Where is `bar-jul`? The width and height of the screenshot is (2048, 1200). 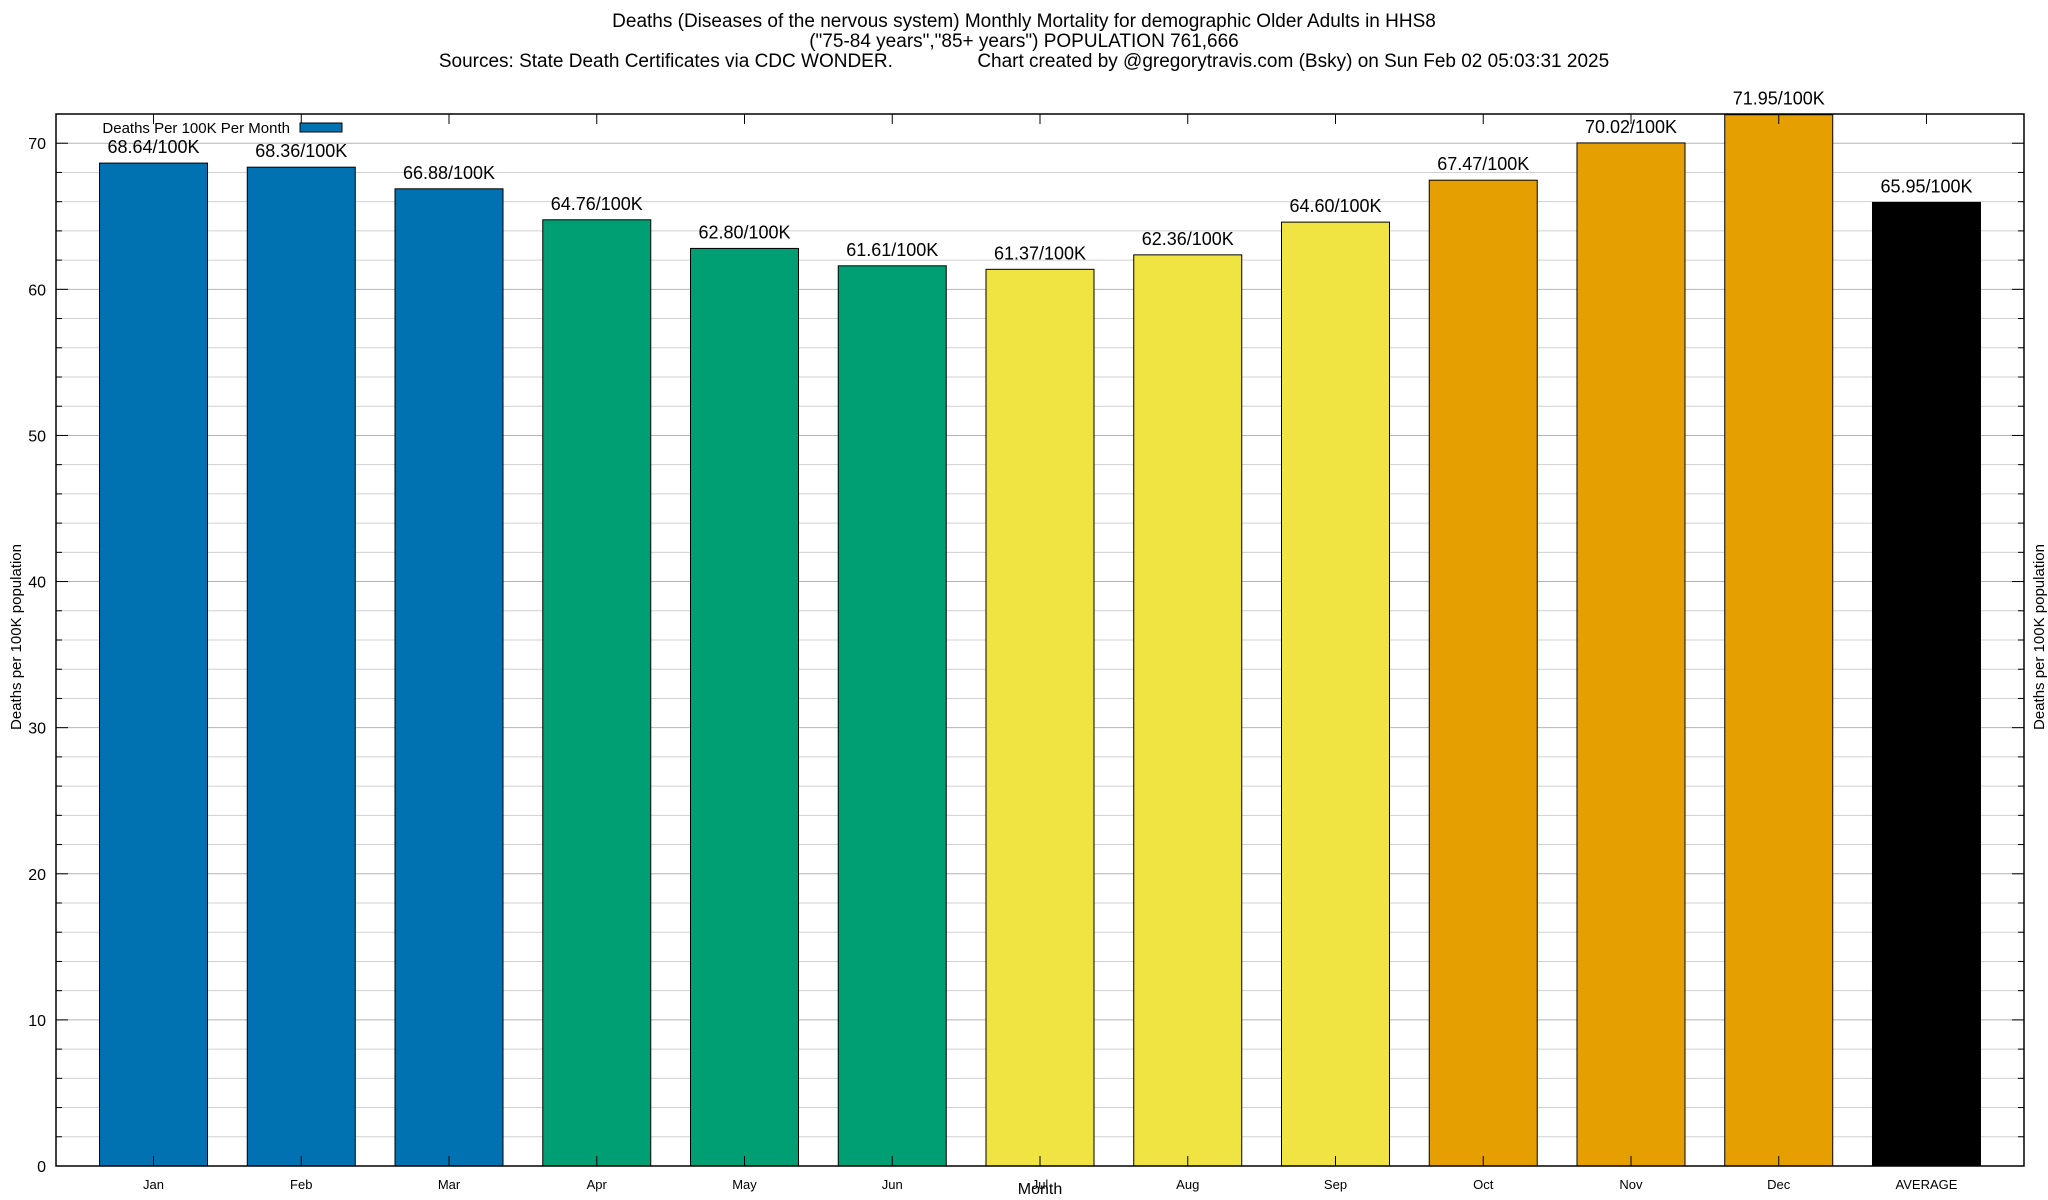
bar-jul is located at coordinates (1040, 717).